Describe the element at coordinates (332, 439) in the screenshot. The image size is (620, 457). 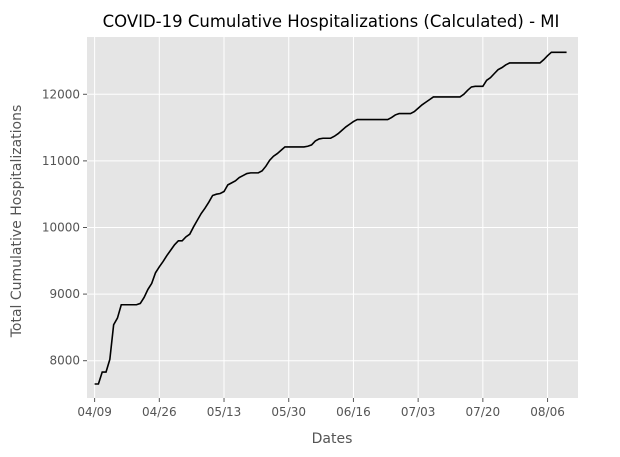
I see `x-axis-label: Dates` at that location.